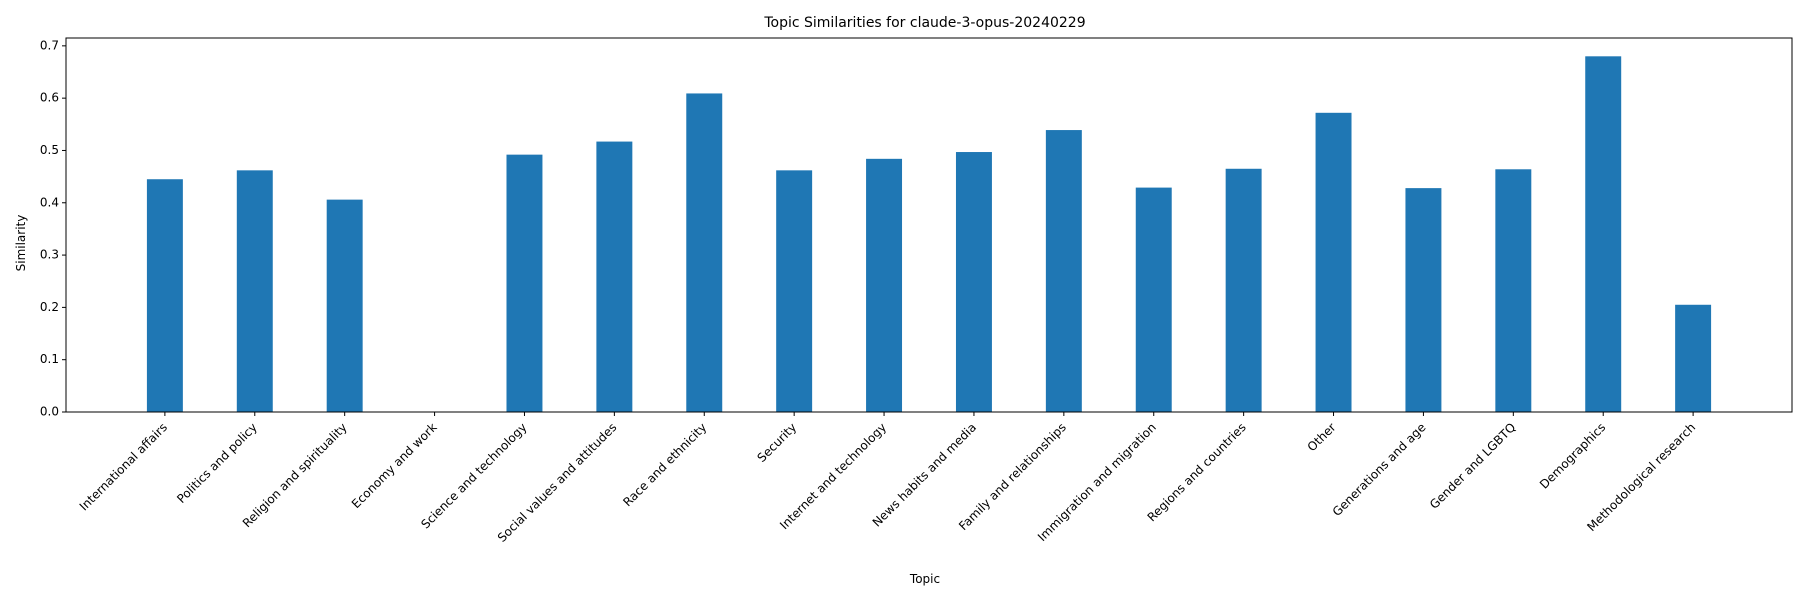 This screenshot has width=1800, height=600. Describe the element at coordinates (1197, 472) in the screenshot. I see `x-tick-label: Regions and countries` at that location.